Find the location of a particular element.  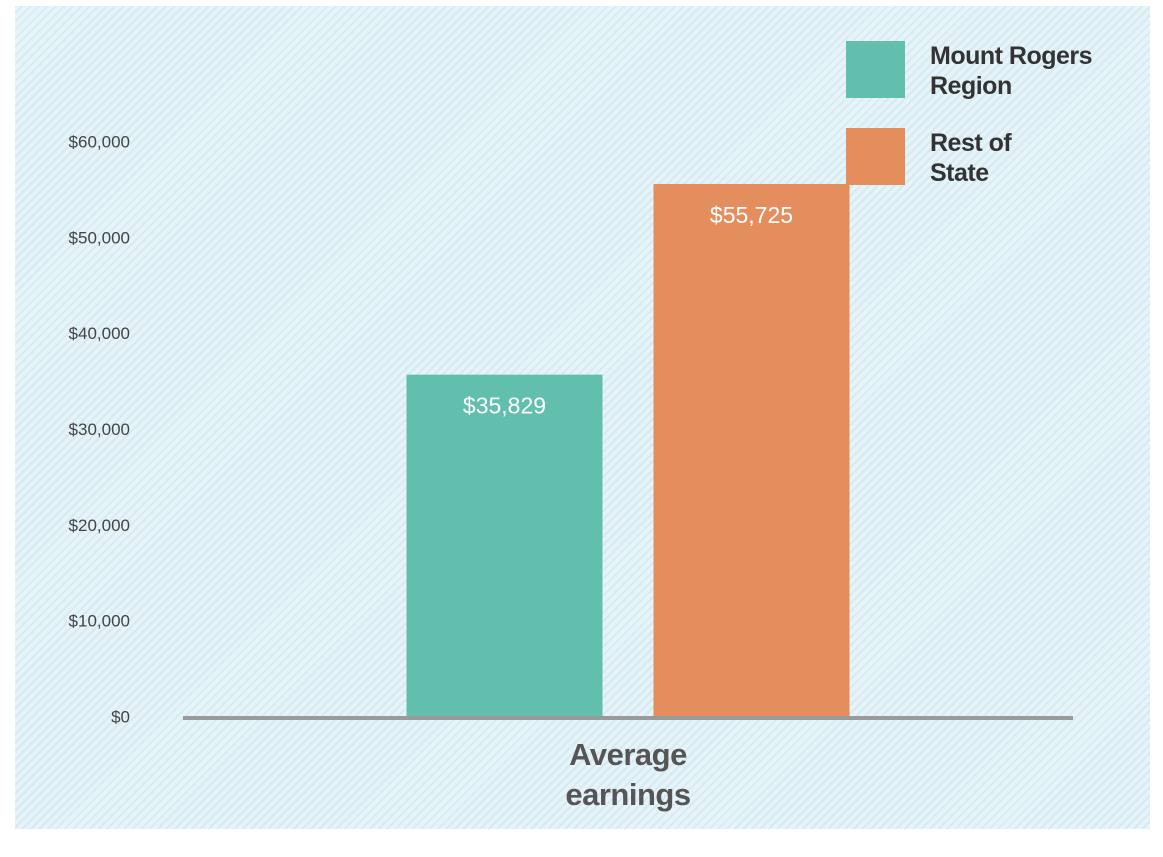

y-tick-label: $20,000 is located at coordinates (99, 525).